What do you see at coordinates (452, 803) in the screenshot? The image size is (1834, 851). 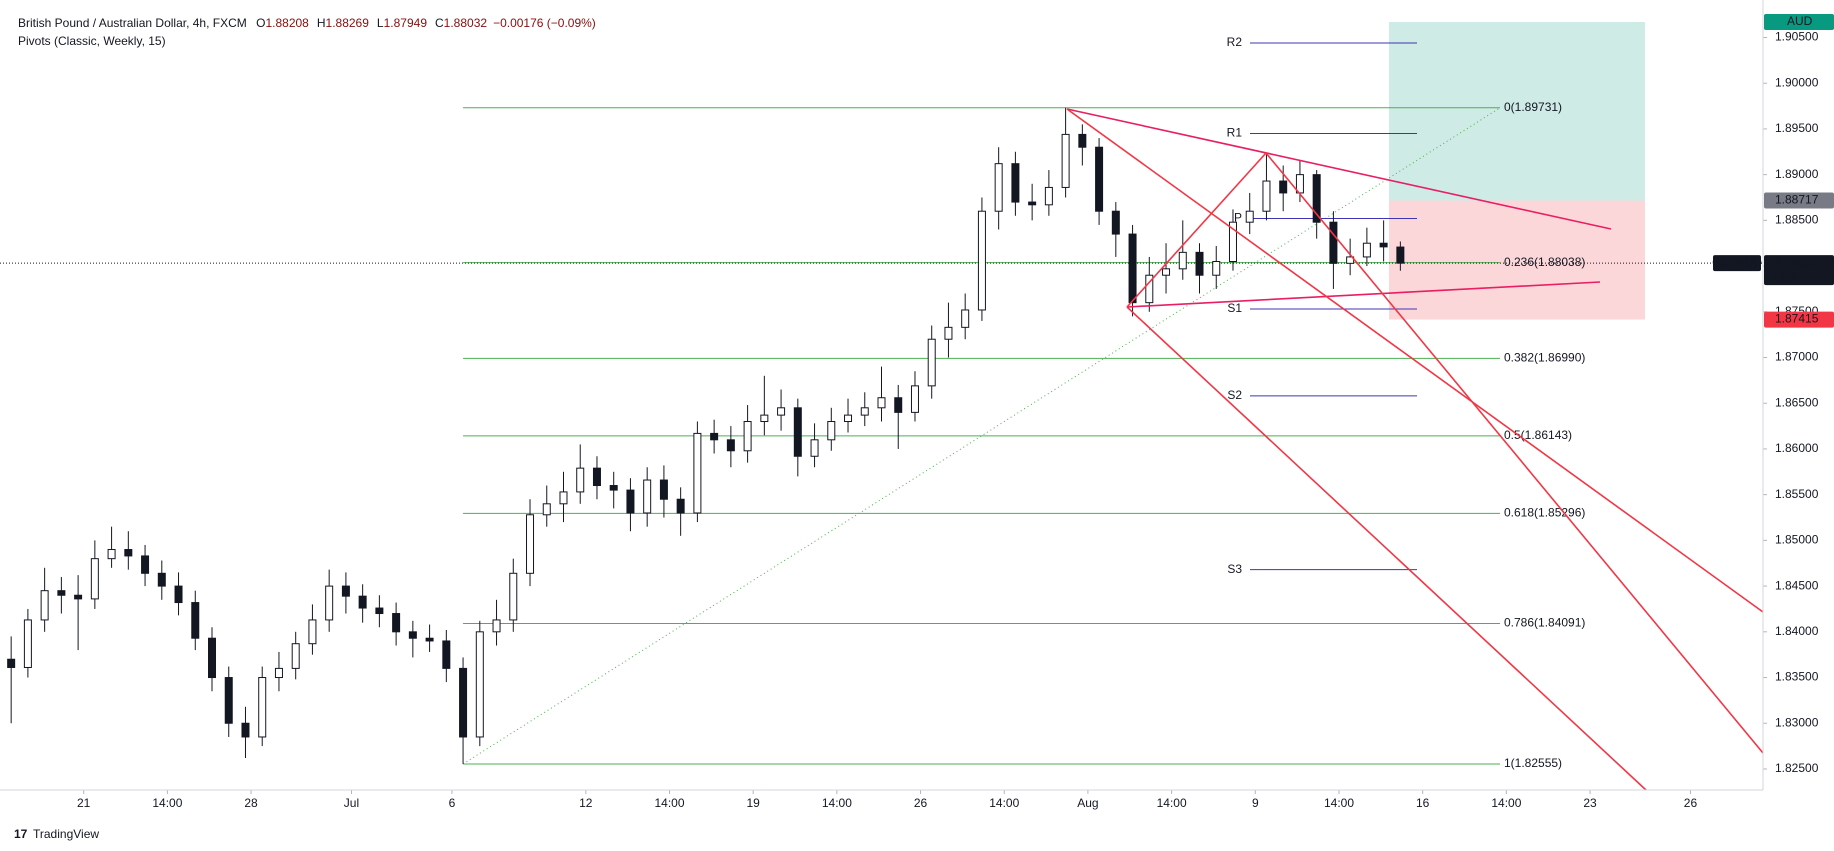 I see `x-tick-label: 6` at bounding box center [452, 803].